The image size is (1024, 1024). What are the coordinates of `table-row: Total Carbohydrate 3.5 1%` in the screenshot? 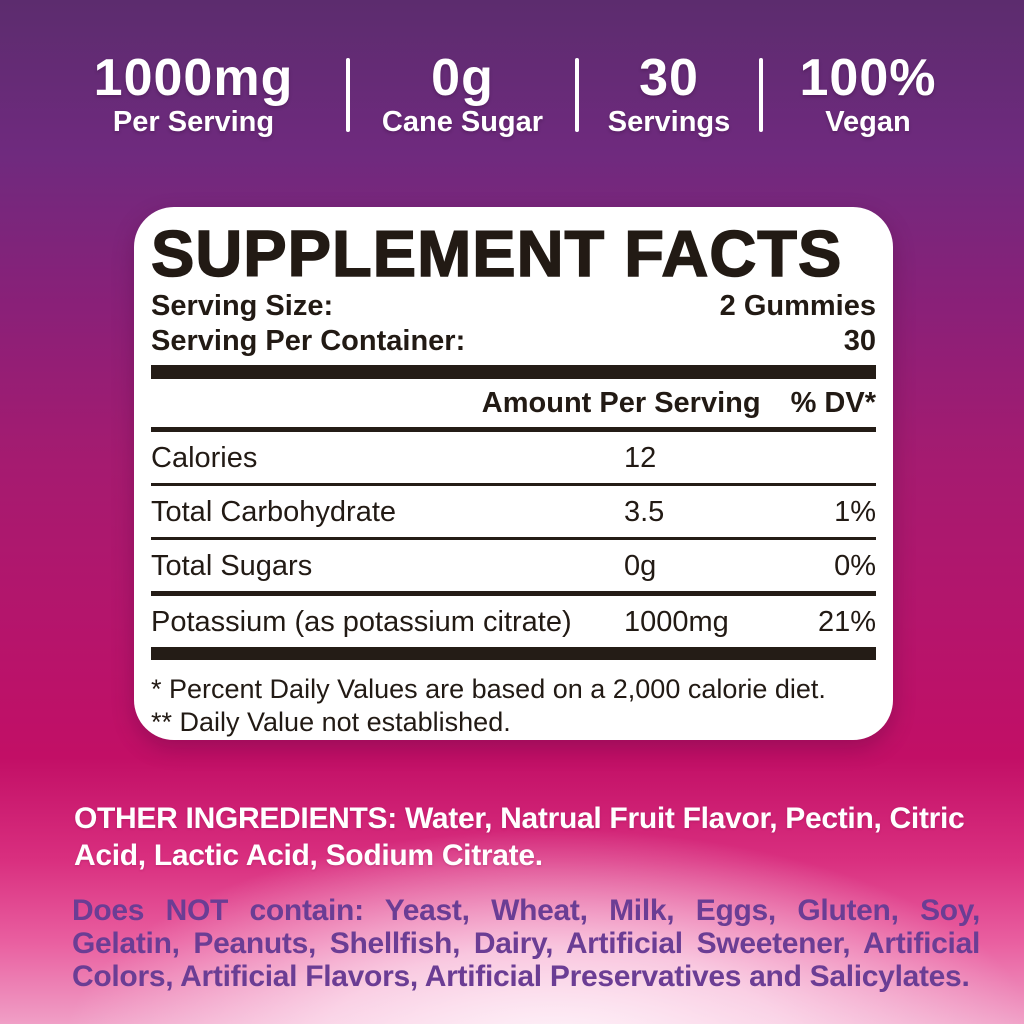 It's located at (513, 513).